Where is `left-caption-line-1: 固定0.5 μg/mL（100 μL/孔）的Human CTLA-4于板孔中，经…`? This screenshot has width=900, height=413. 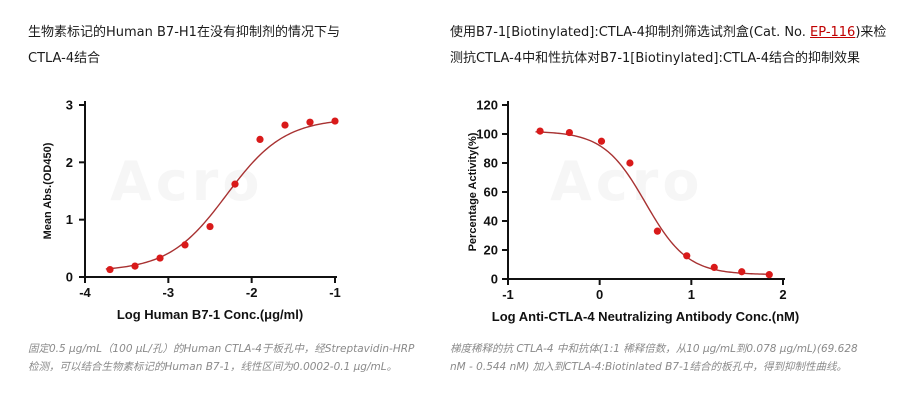 left-caption-line-1: 固定0.5 μg/mL（100 μL/孔）的Human CTLA-4于板孔中，经… is located at coordinates (221, 349).